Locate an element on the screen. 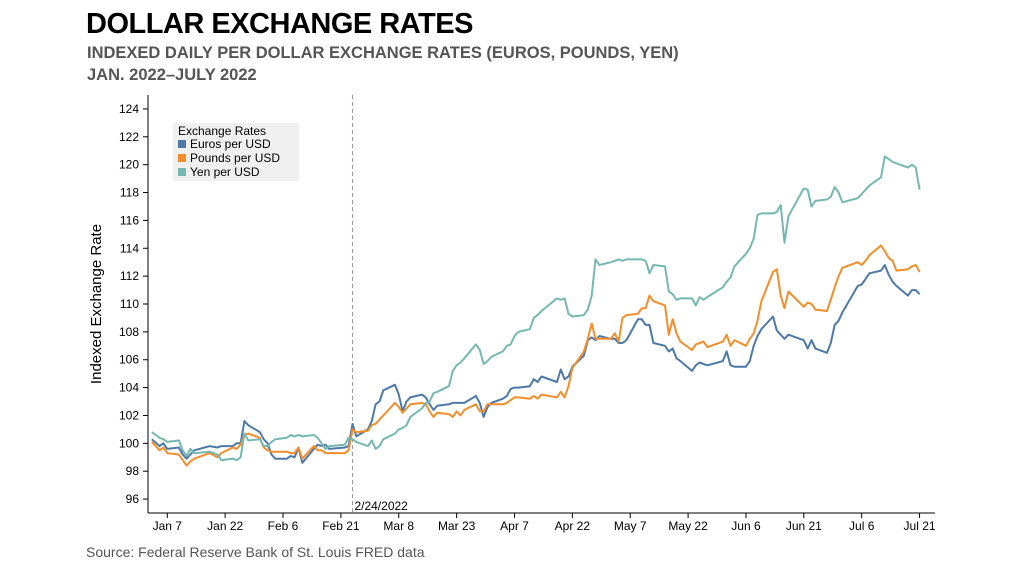  x-tick-label: Apr 7 is located at coordinates (514, 526).